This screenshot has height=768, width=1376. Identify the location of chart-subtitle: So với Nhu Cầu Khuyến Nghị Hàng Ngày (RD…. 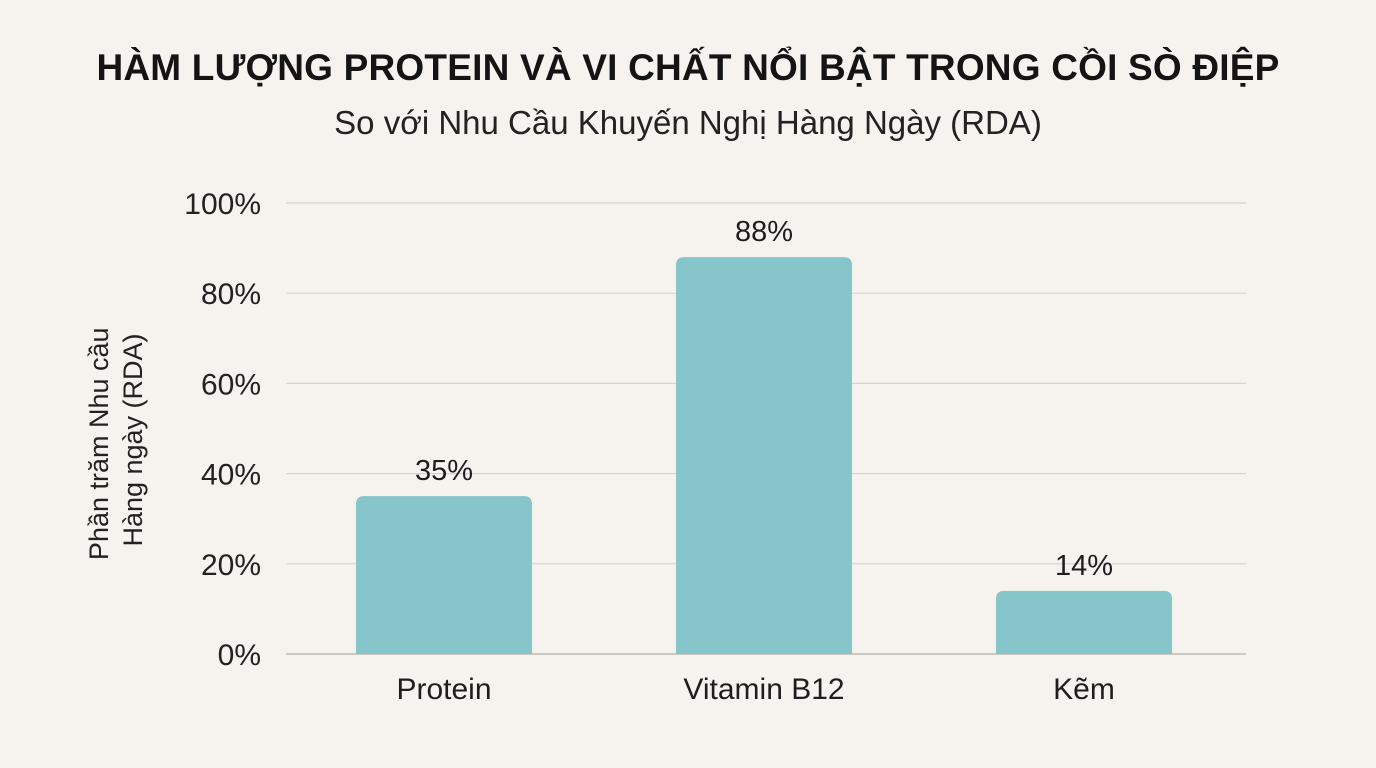
(688, 122).